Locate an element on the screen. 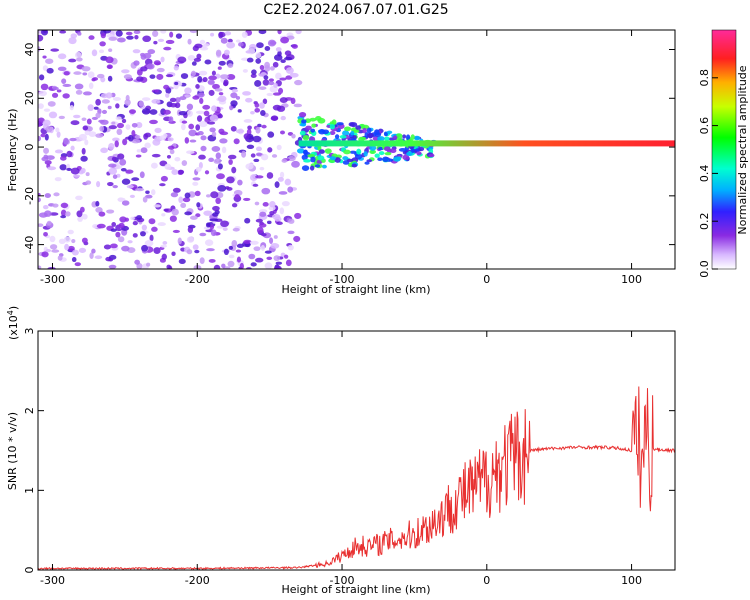 The height and width of the screenshot is (600, 750). colorbar-tick-label: 0.8 is located at coordinates (704, 78).